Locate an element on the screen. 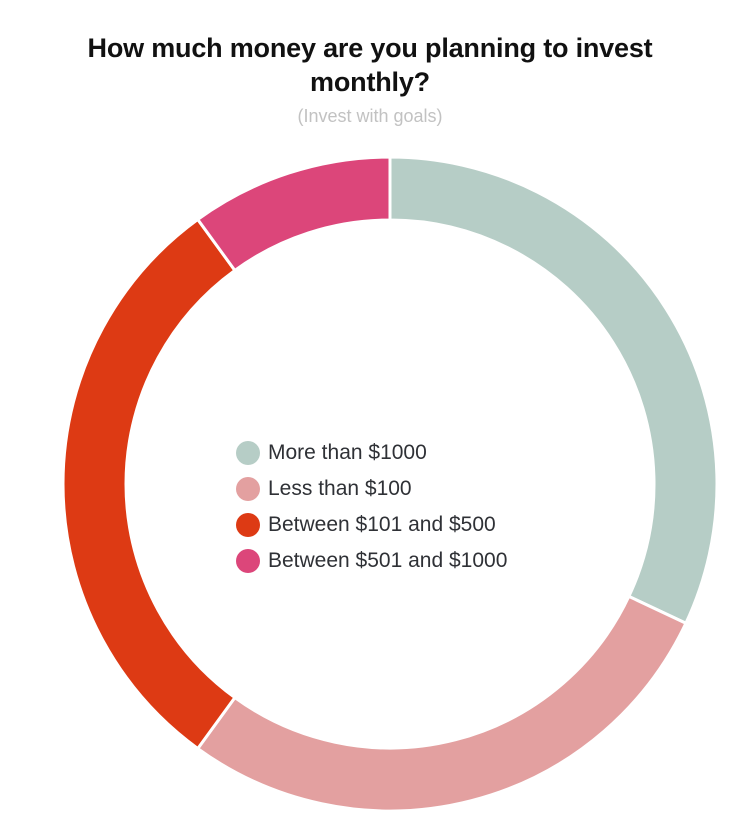  legend-label-less-than-100: Less than $100 is located at coordinates (340, 488).